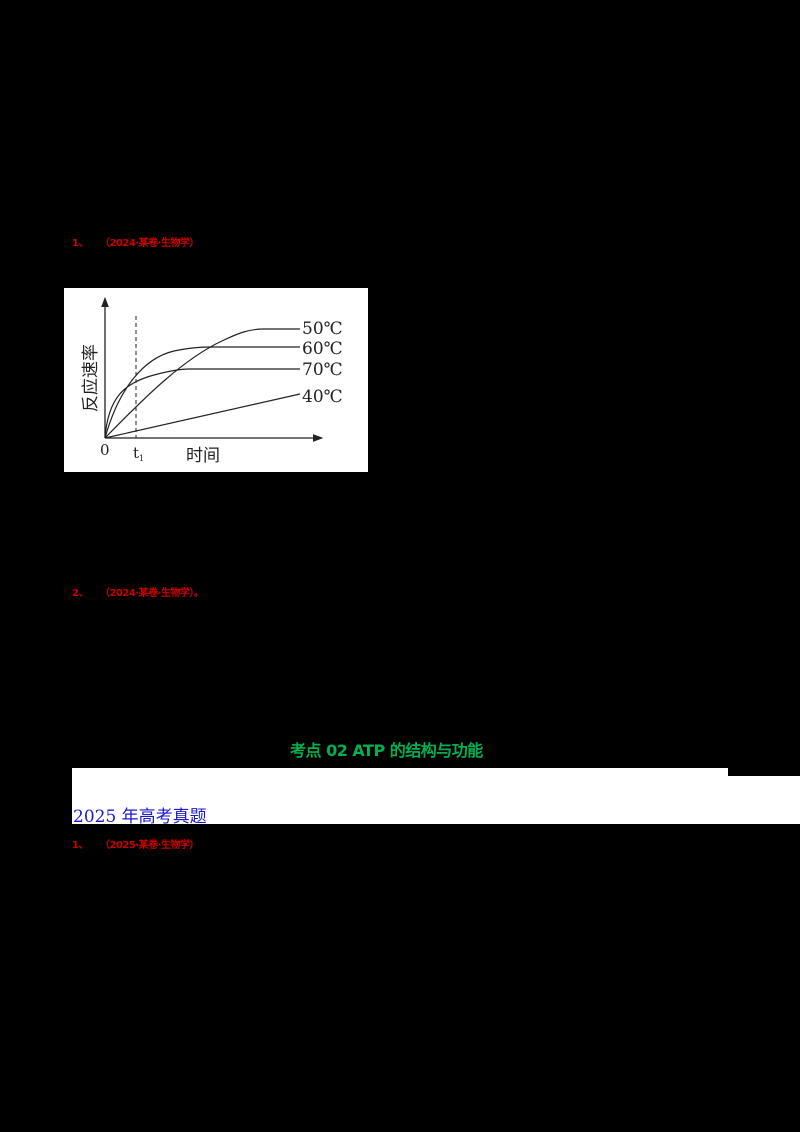 This screenshot has height=1132, width=800. What do you see at coordinates (322, 329) in the screenshot?
I see `legend-50c: 50℃` at bounding box center [322, 329].